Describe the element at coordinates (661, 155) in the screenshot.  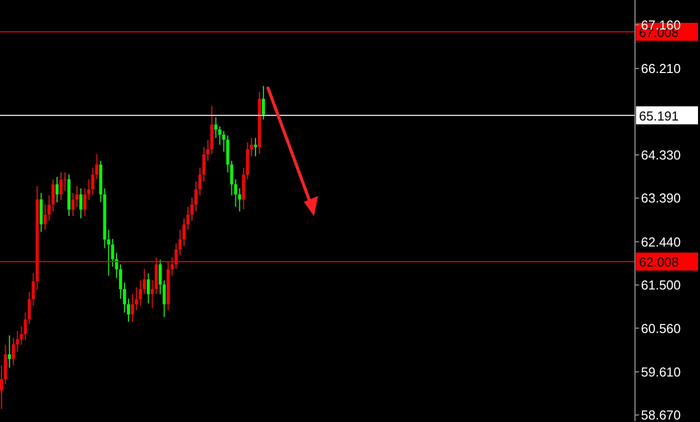
I see `y-tick-label: 64.330` at that location.